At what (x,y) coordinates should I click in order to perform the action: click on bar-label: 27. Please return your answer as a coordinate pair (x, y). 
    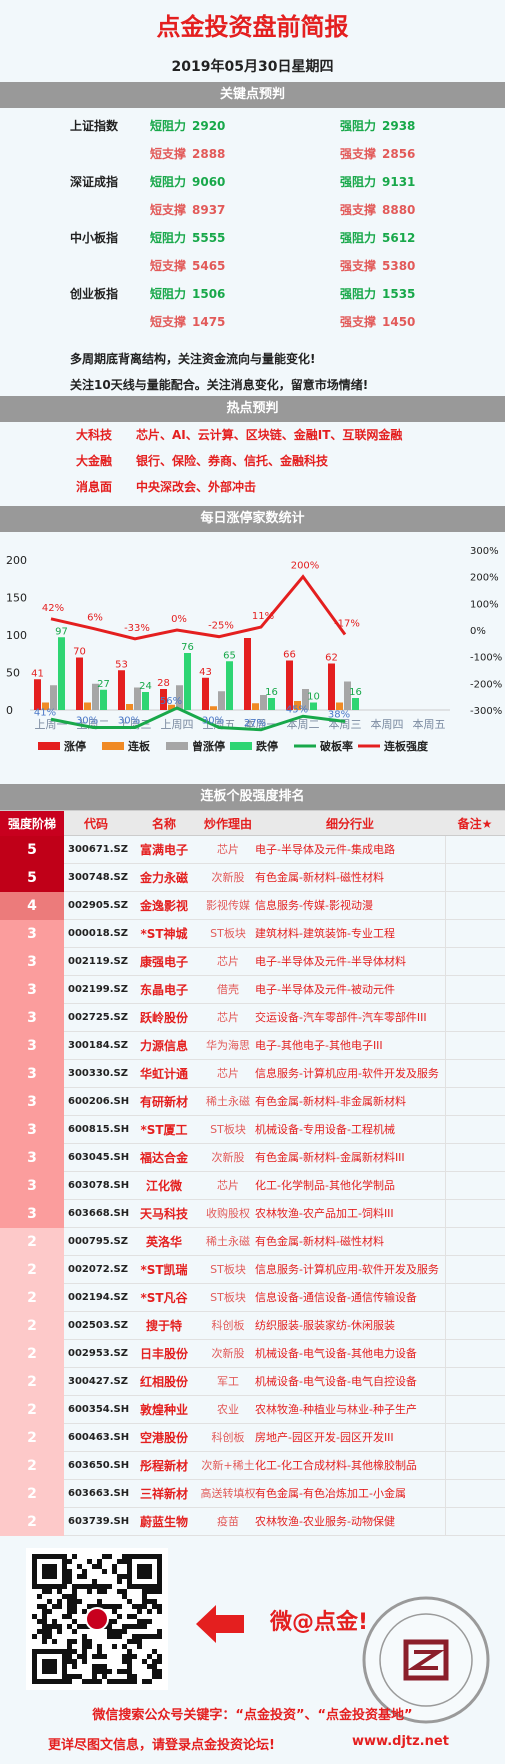
    Looking at the image, I should click on (103, 684).